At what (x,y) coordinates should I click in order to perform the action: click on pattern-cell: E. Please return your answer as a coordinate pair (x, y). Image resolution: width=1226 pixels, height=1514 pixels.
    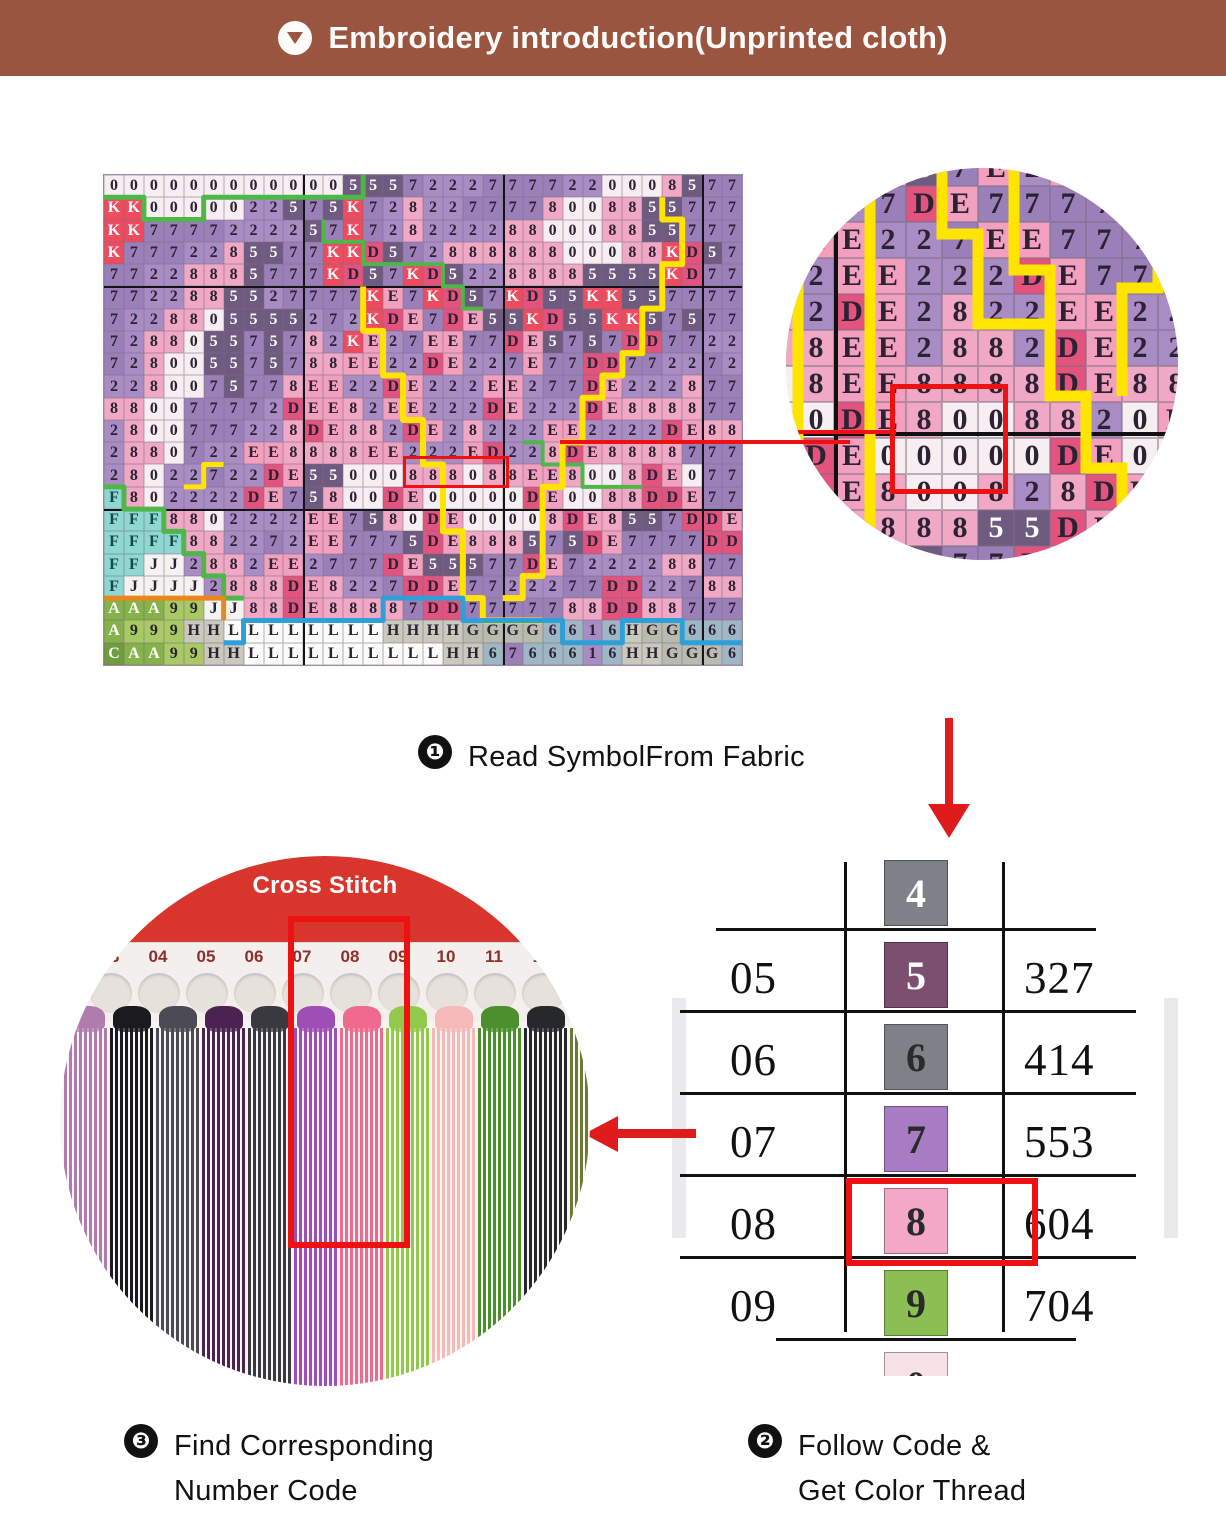
    Looking at the image, I should click on (452, 542).